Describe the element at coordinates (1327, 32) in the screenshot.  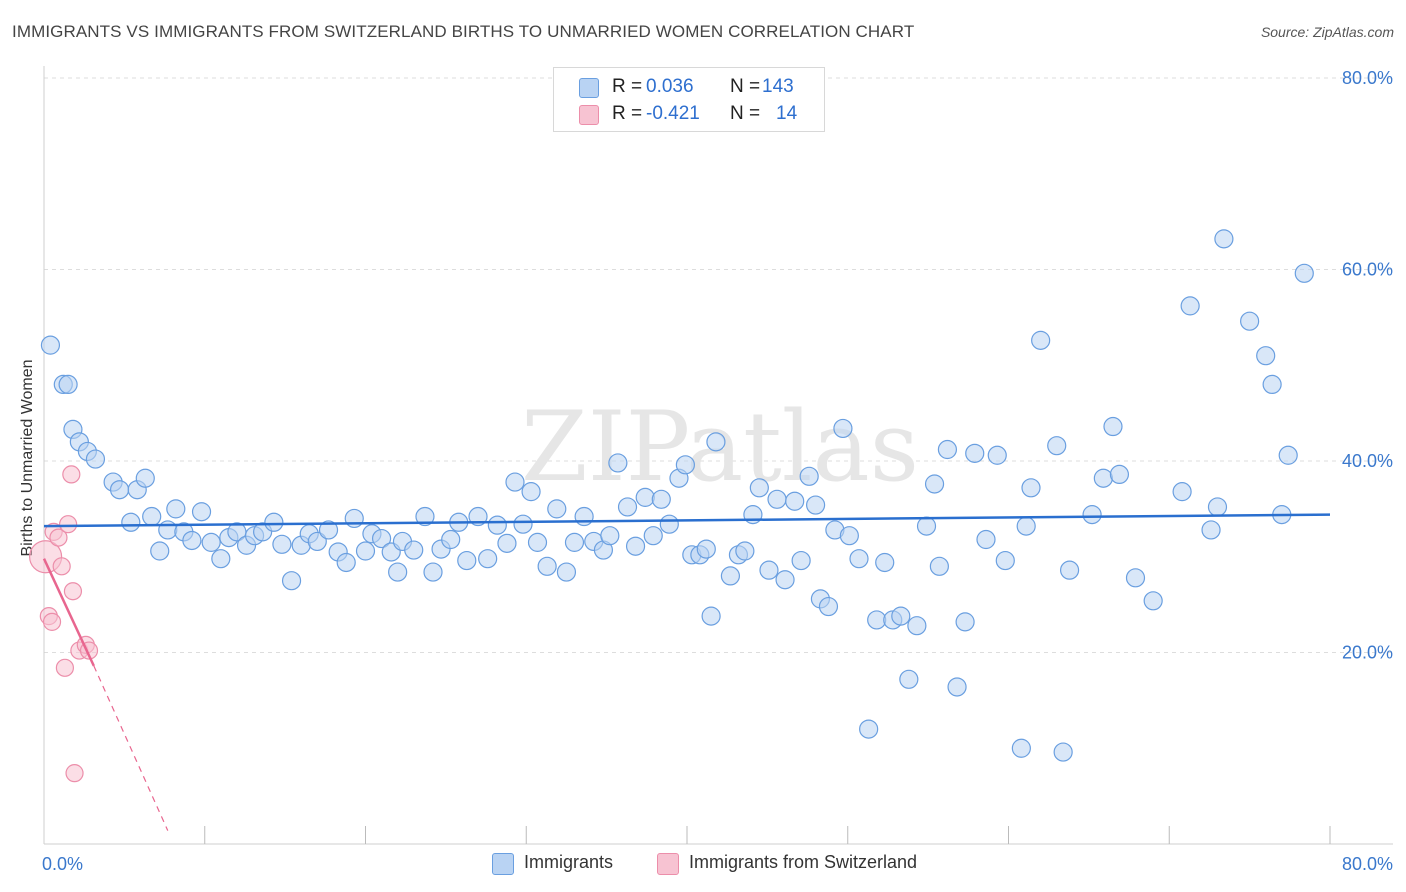
I see `source-credit: Source: ZipAtlas.com` at that location.